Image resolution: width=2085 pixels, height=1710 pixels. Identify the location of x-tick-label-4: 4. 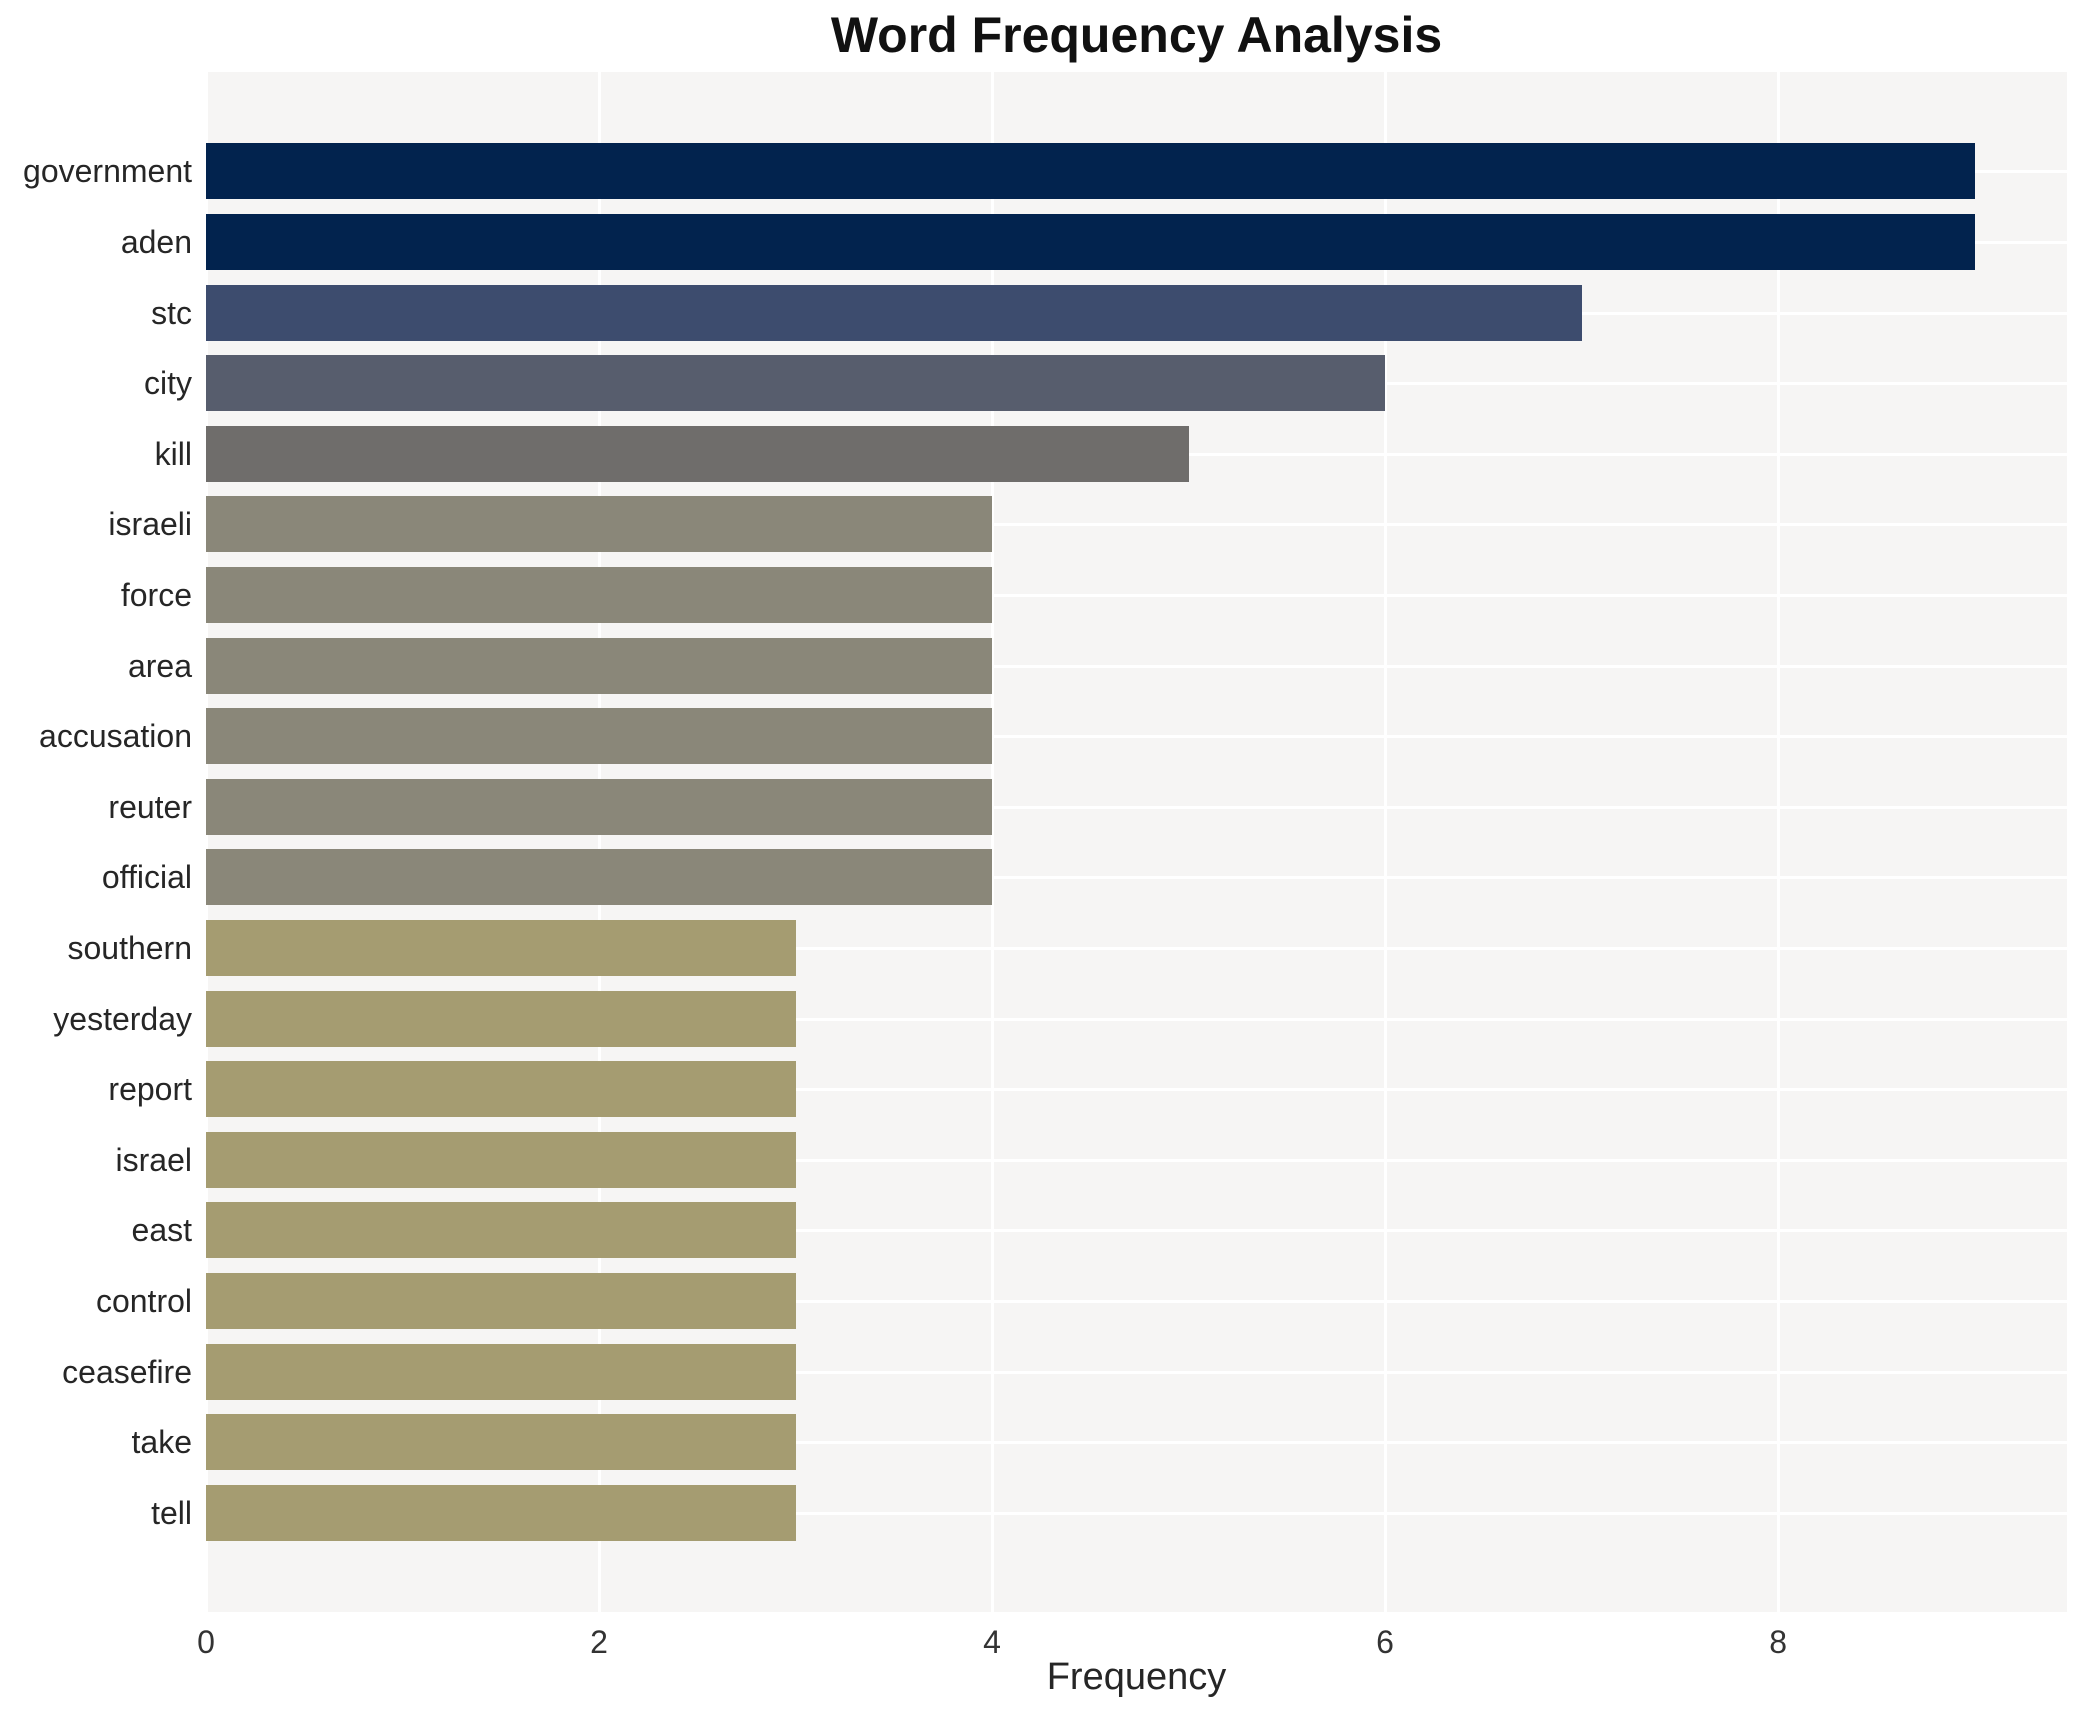
(992, 1642).